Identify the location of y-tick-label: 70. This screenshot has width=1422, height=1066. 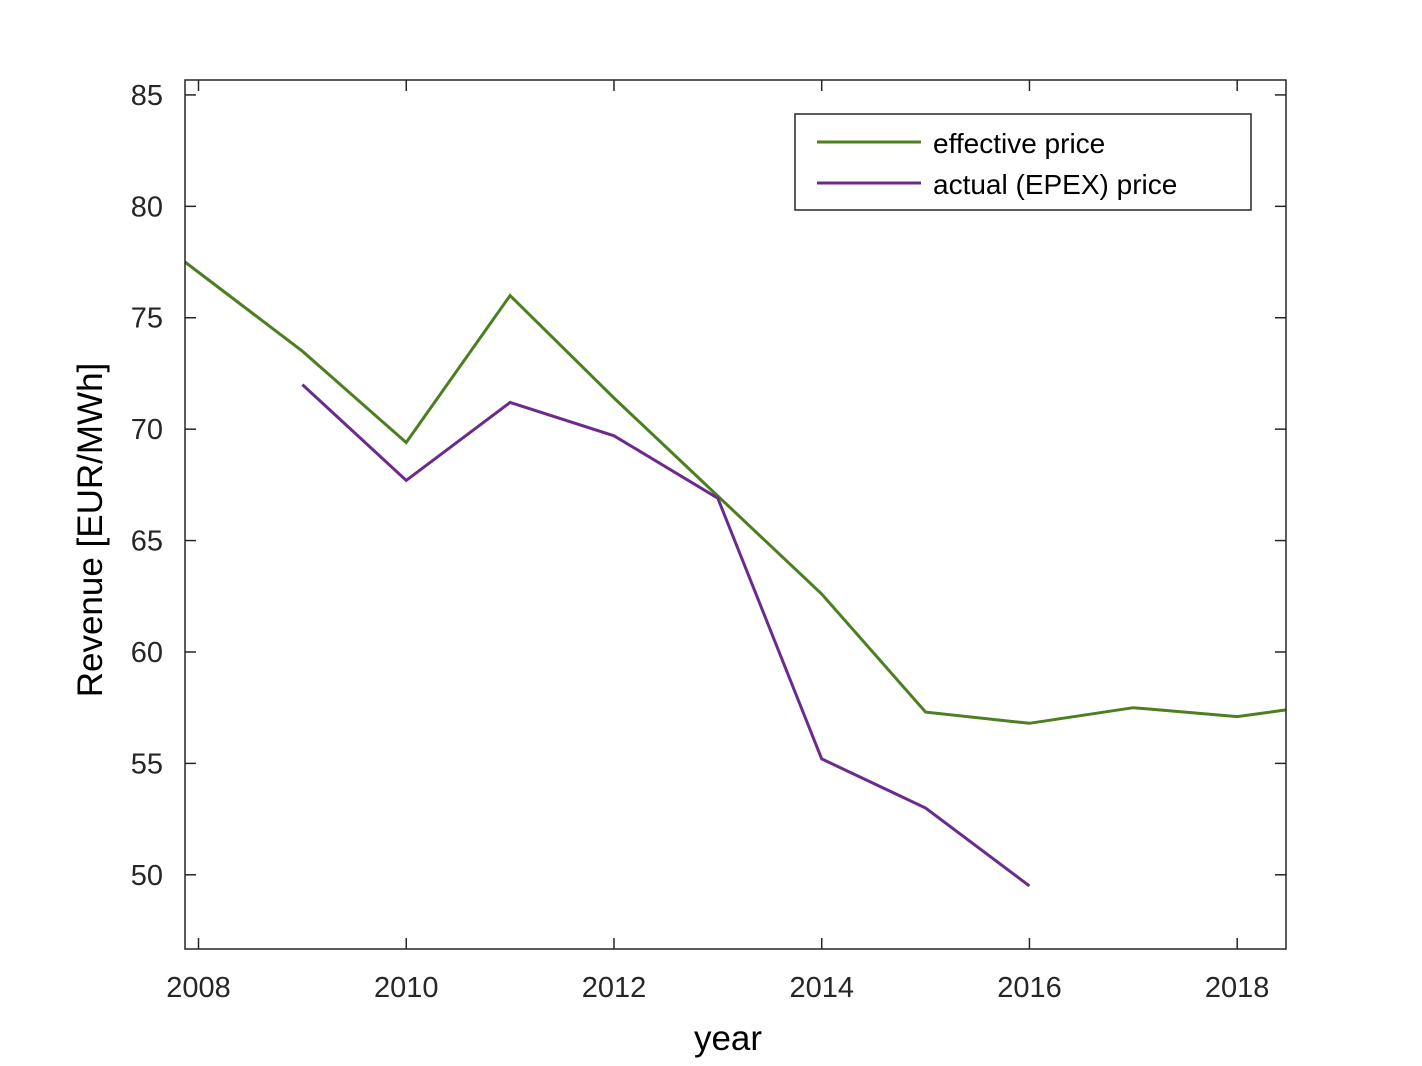
(147, 430).